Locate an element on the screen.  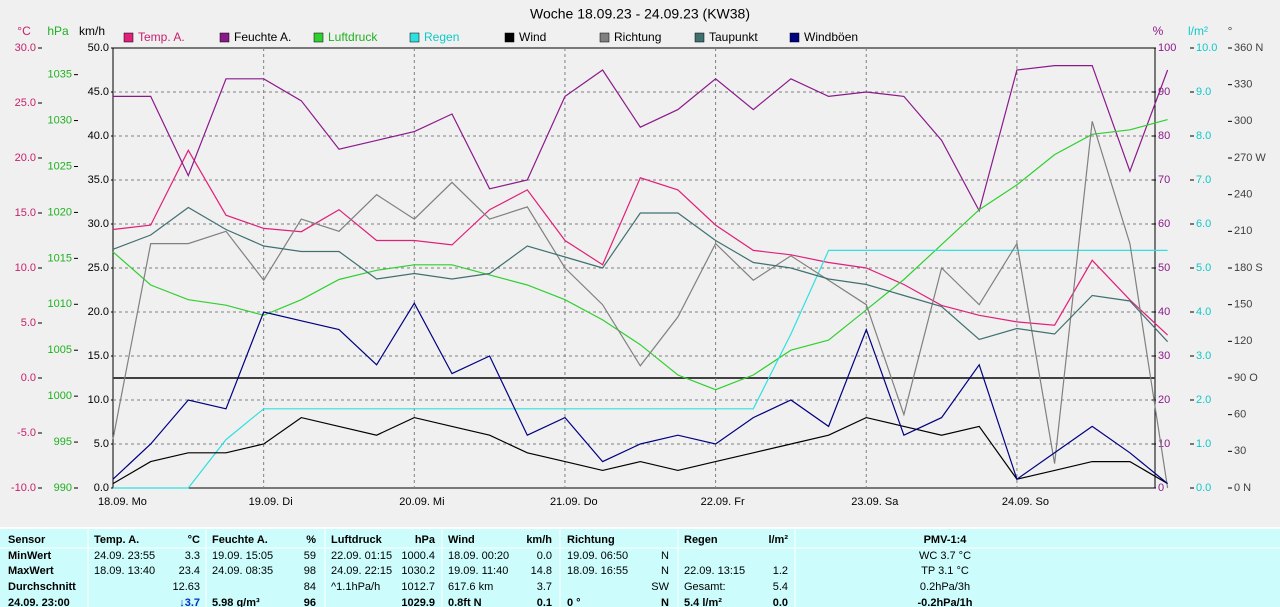
legend-label: Luftdruck is located at coordinates (353, 37).